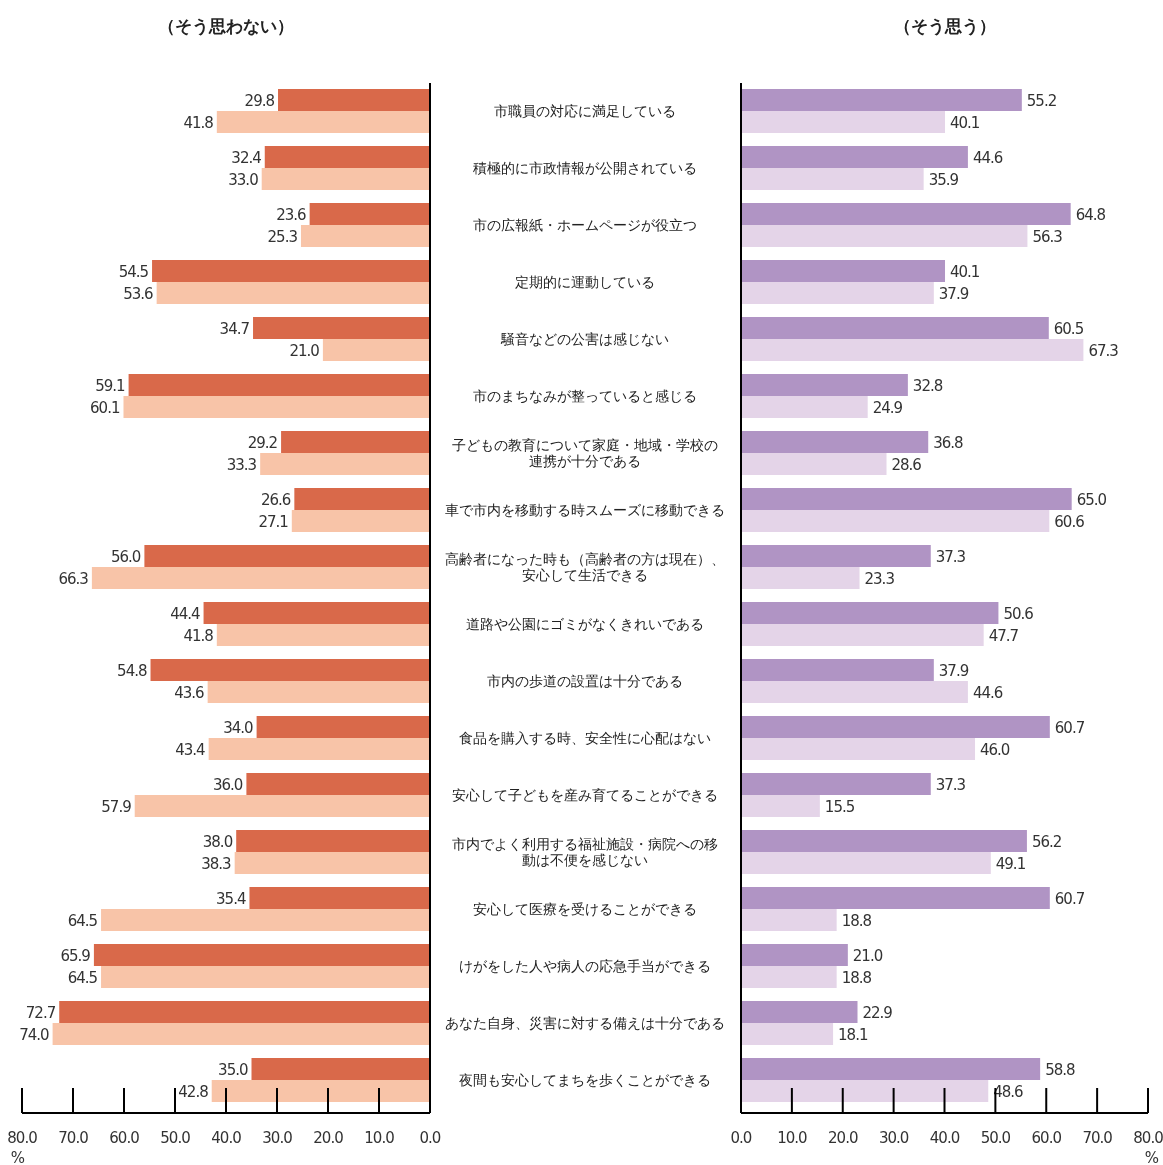 The width and height of the screenshot is (1163, 1165). What do you see at coordinates (585, 567) in the screenshot?
I see `y-tick-label: 高齢者になった時も（高齢者の方は現在）、安心して生活できる` at bounding box center [585, 567].